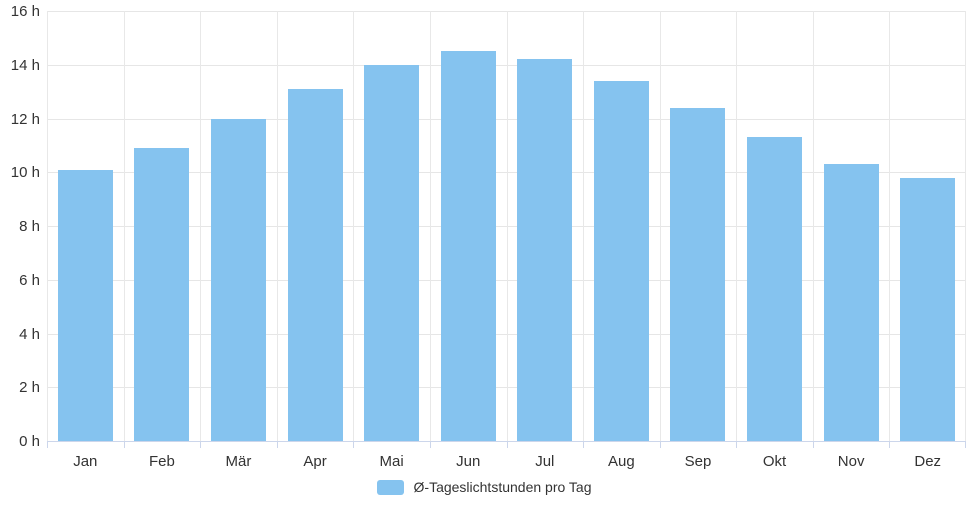 The height and width of the screenshot is (508, 968). What do you see at coordinates (621, 461) in the screenshot?
I see `x-axis-label-aug: Aug` at bounding box center [621, 461].